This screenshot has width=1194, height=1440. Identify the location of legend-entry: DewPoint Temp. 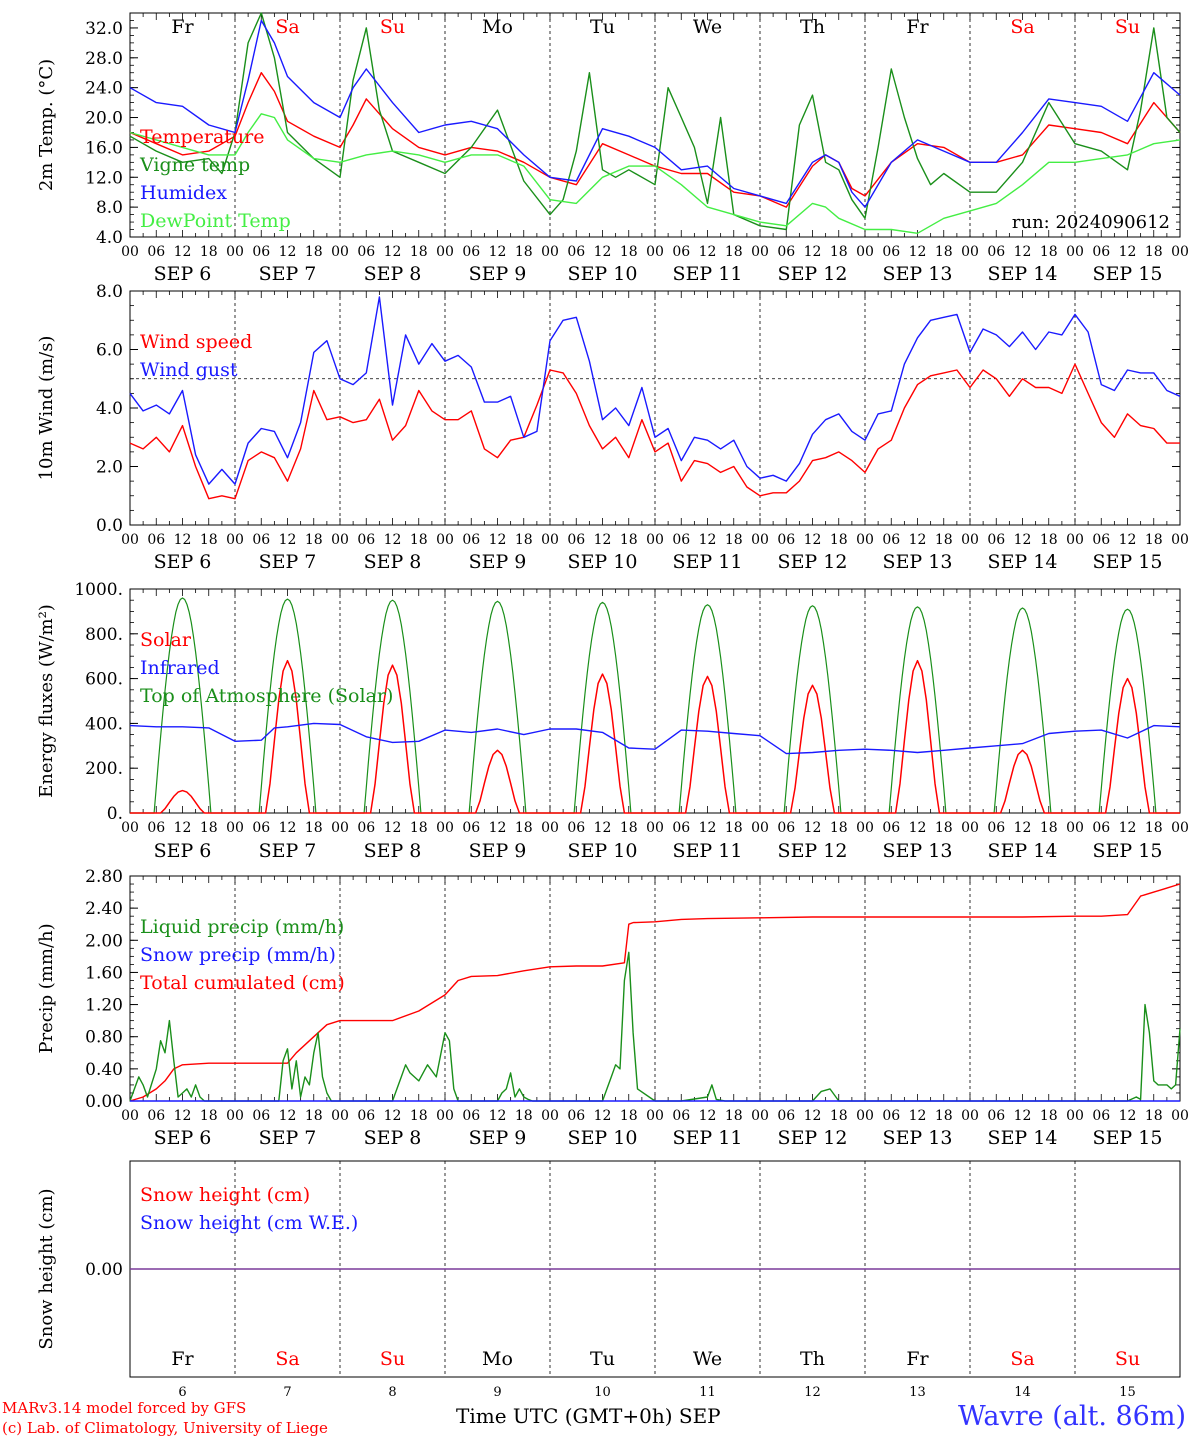
(215, 221).